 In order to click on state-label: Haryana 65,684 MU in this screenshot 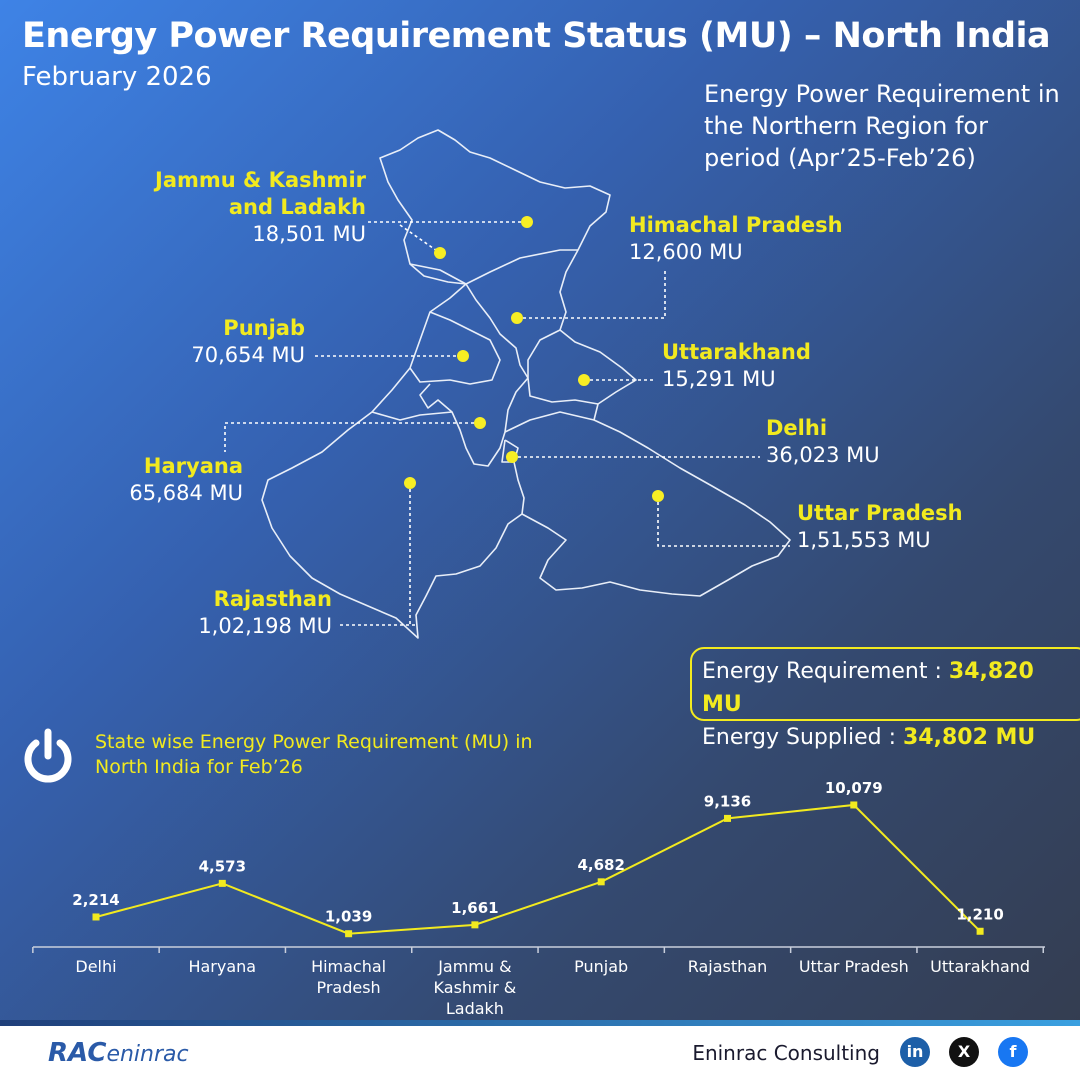, I will do `click(143, 480)`.